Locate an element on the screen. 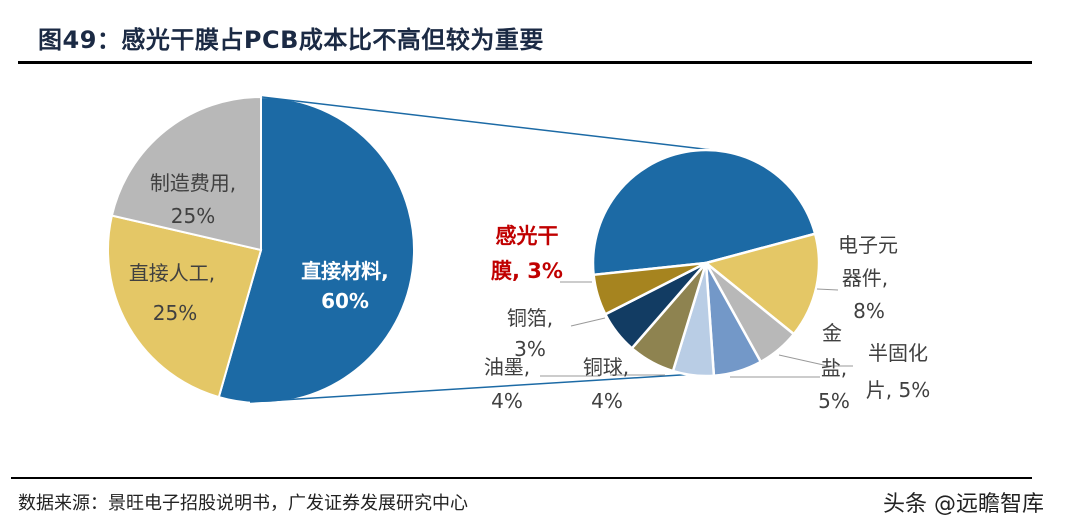 The image size is (1068, 531). label-gold-salt: 盐, is located at coordinates (834, 368).